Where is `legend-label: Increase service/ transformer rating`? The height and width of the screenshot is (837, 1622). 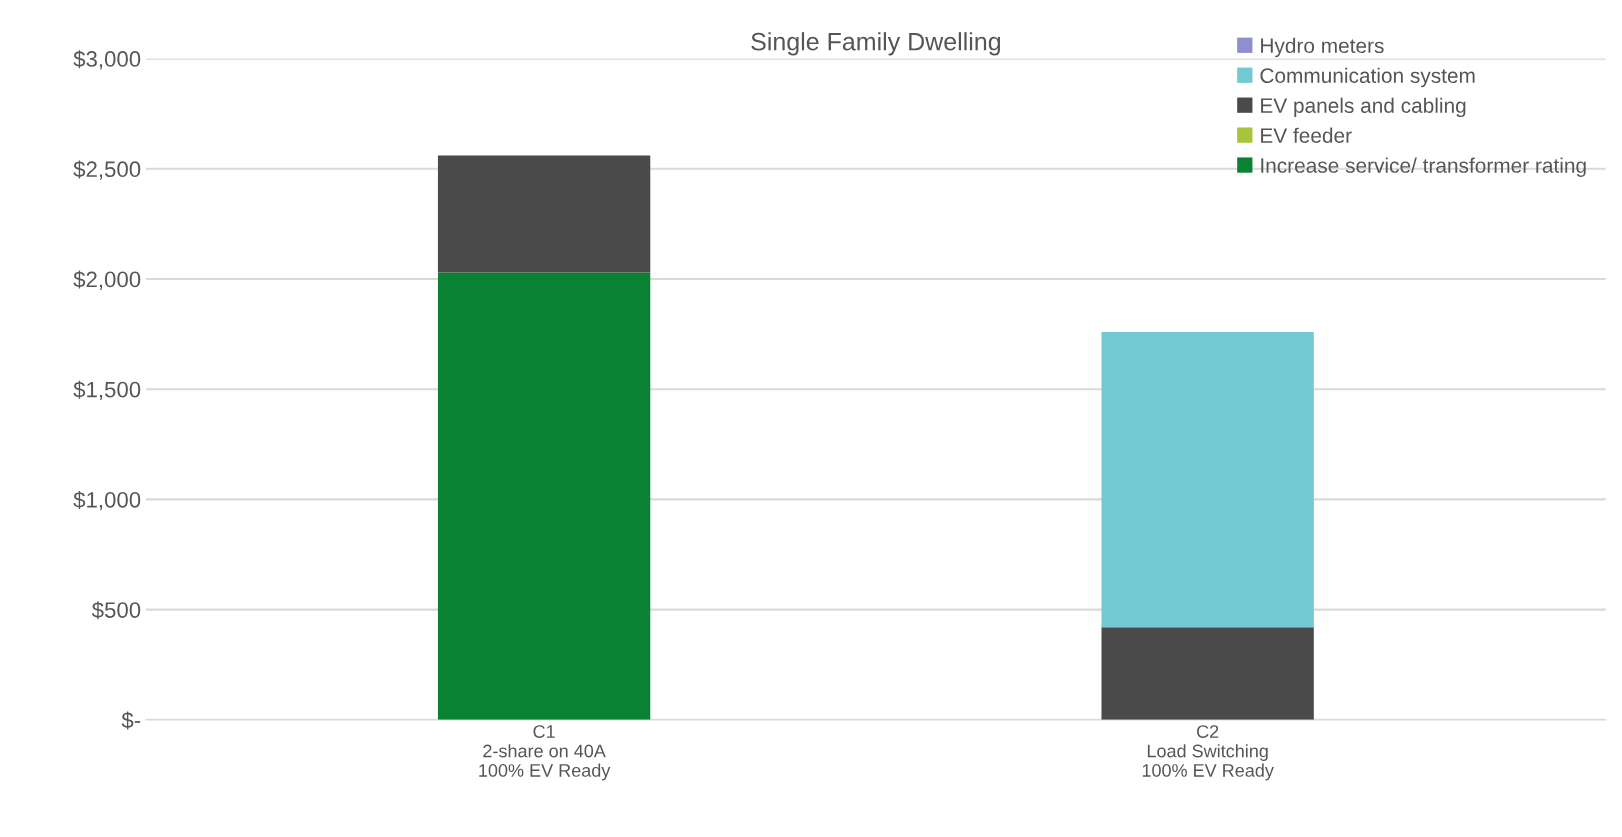
legend-label: Increase service/ transformer rating is located at coordinates (1423, 167).